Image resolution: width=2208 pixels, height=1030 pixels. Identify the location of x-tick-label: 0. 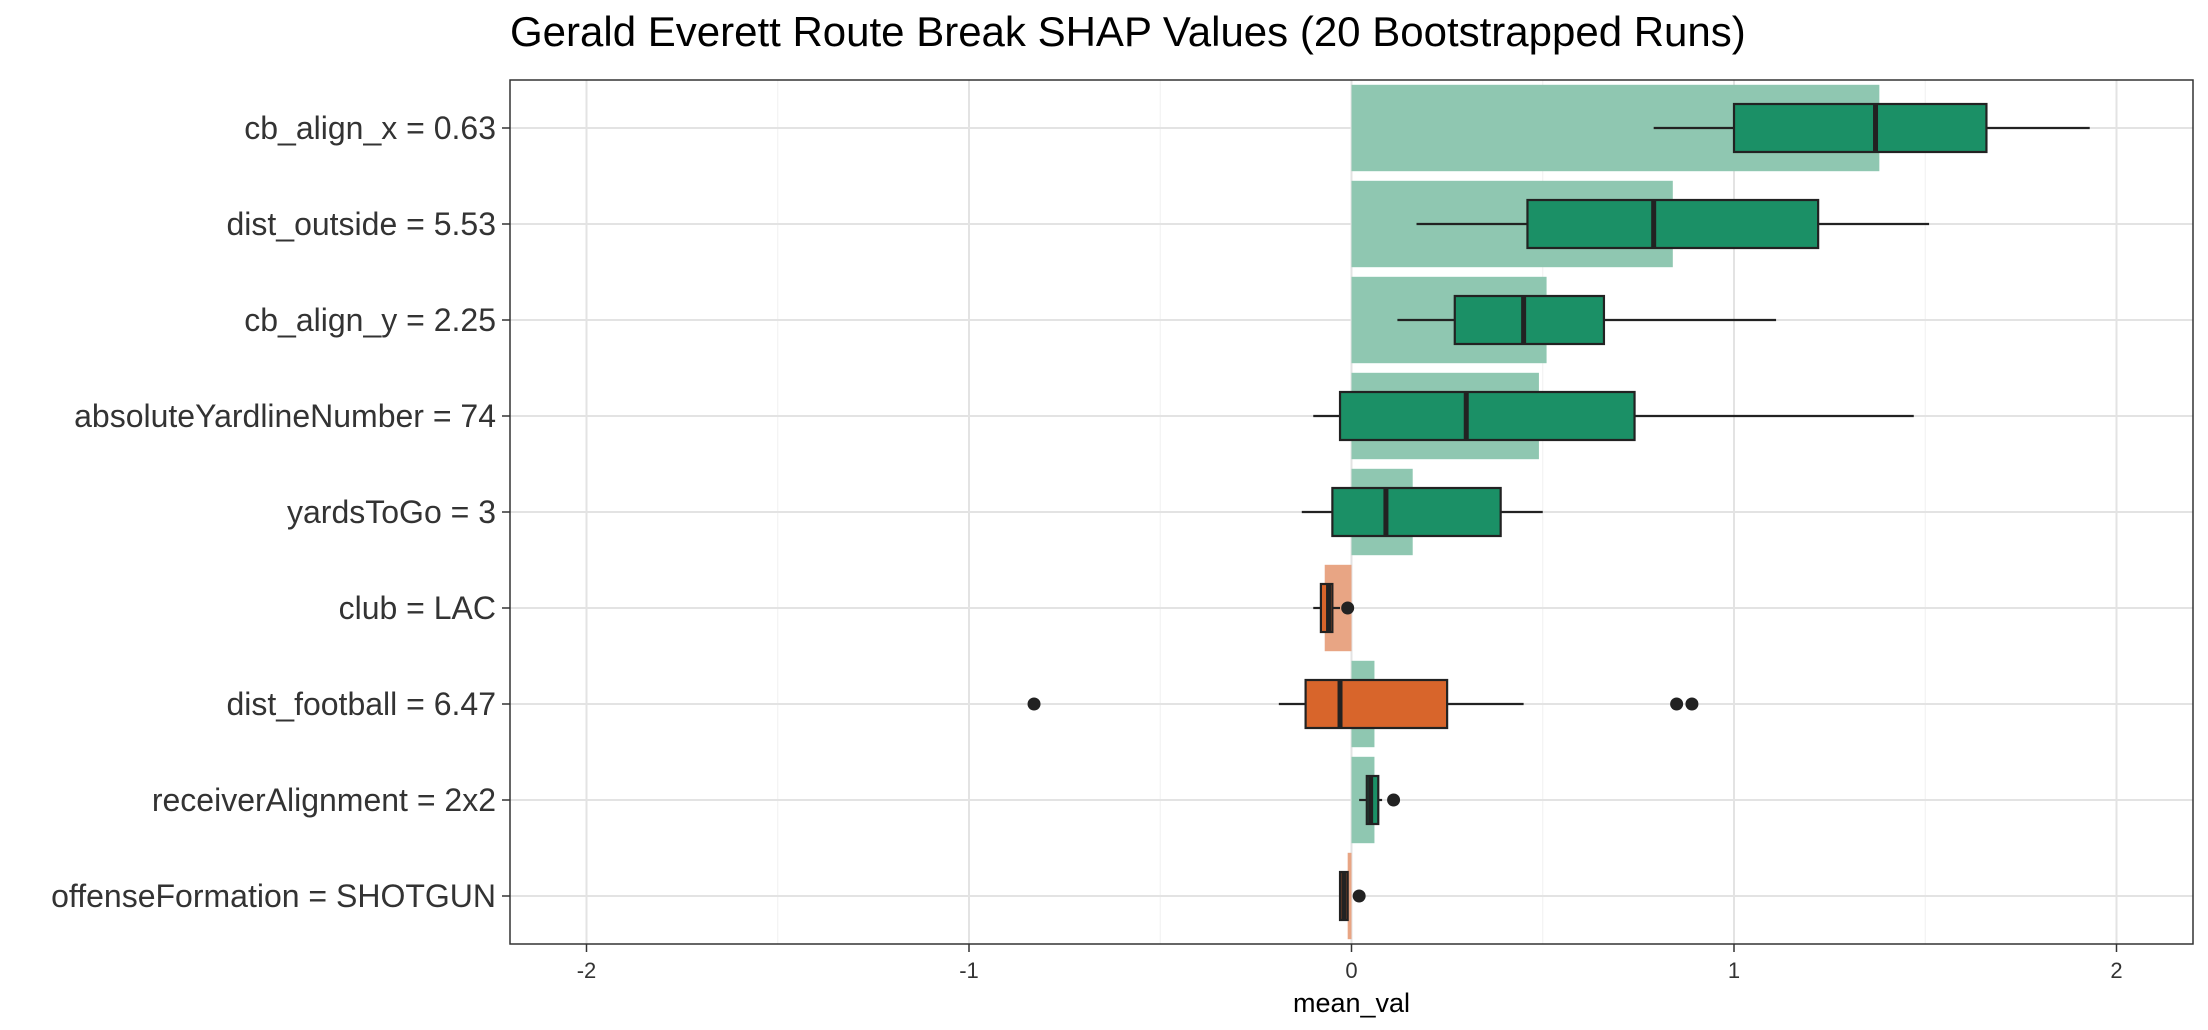
(1351, 970).